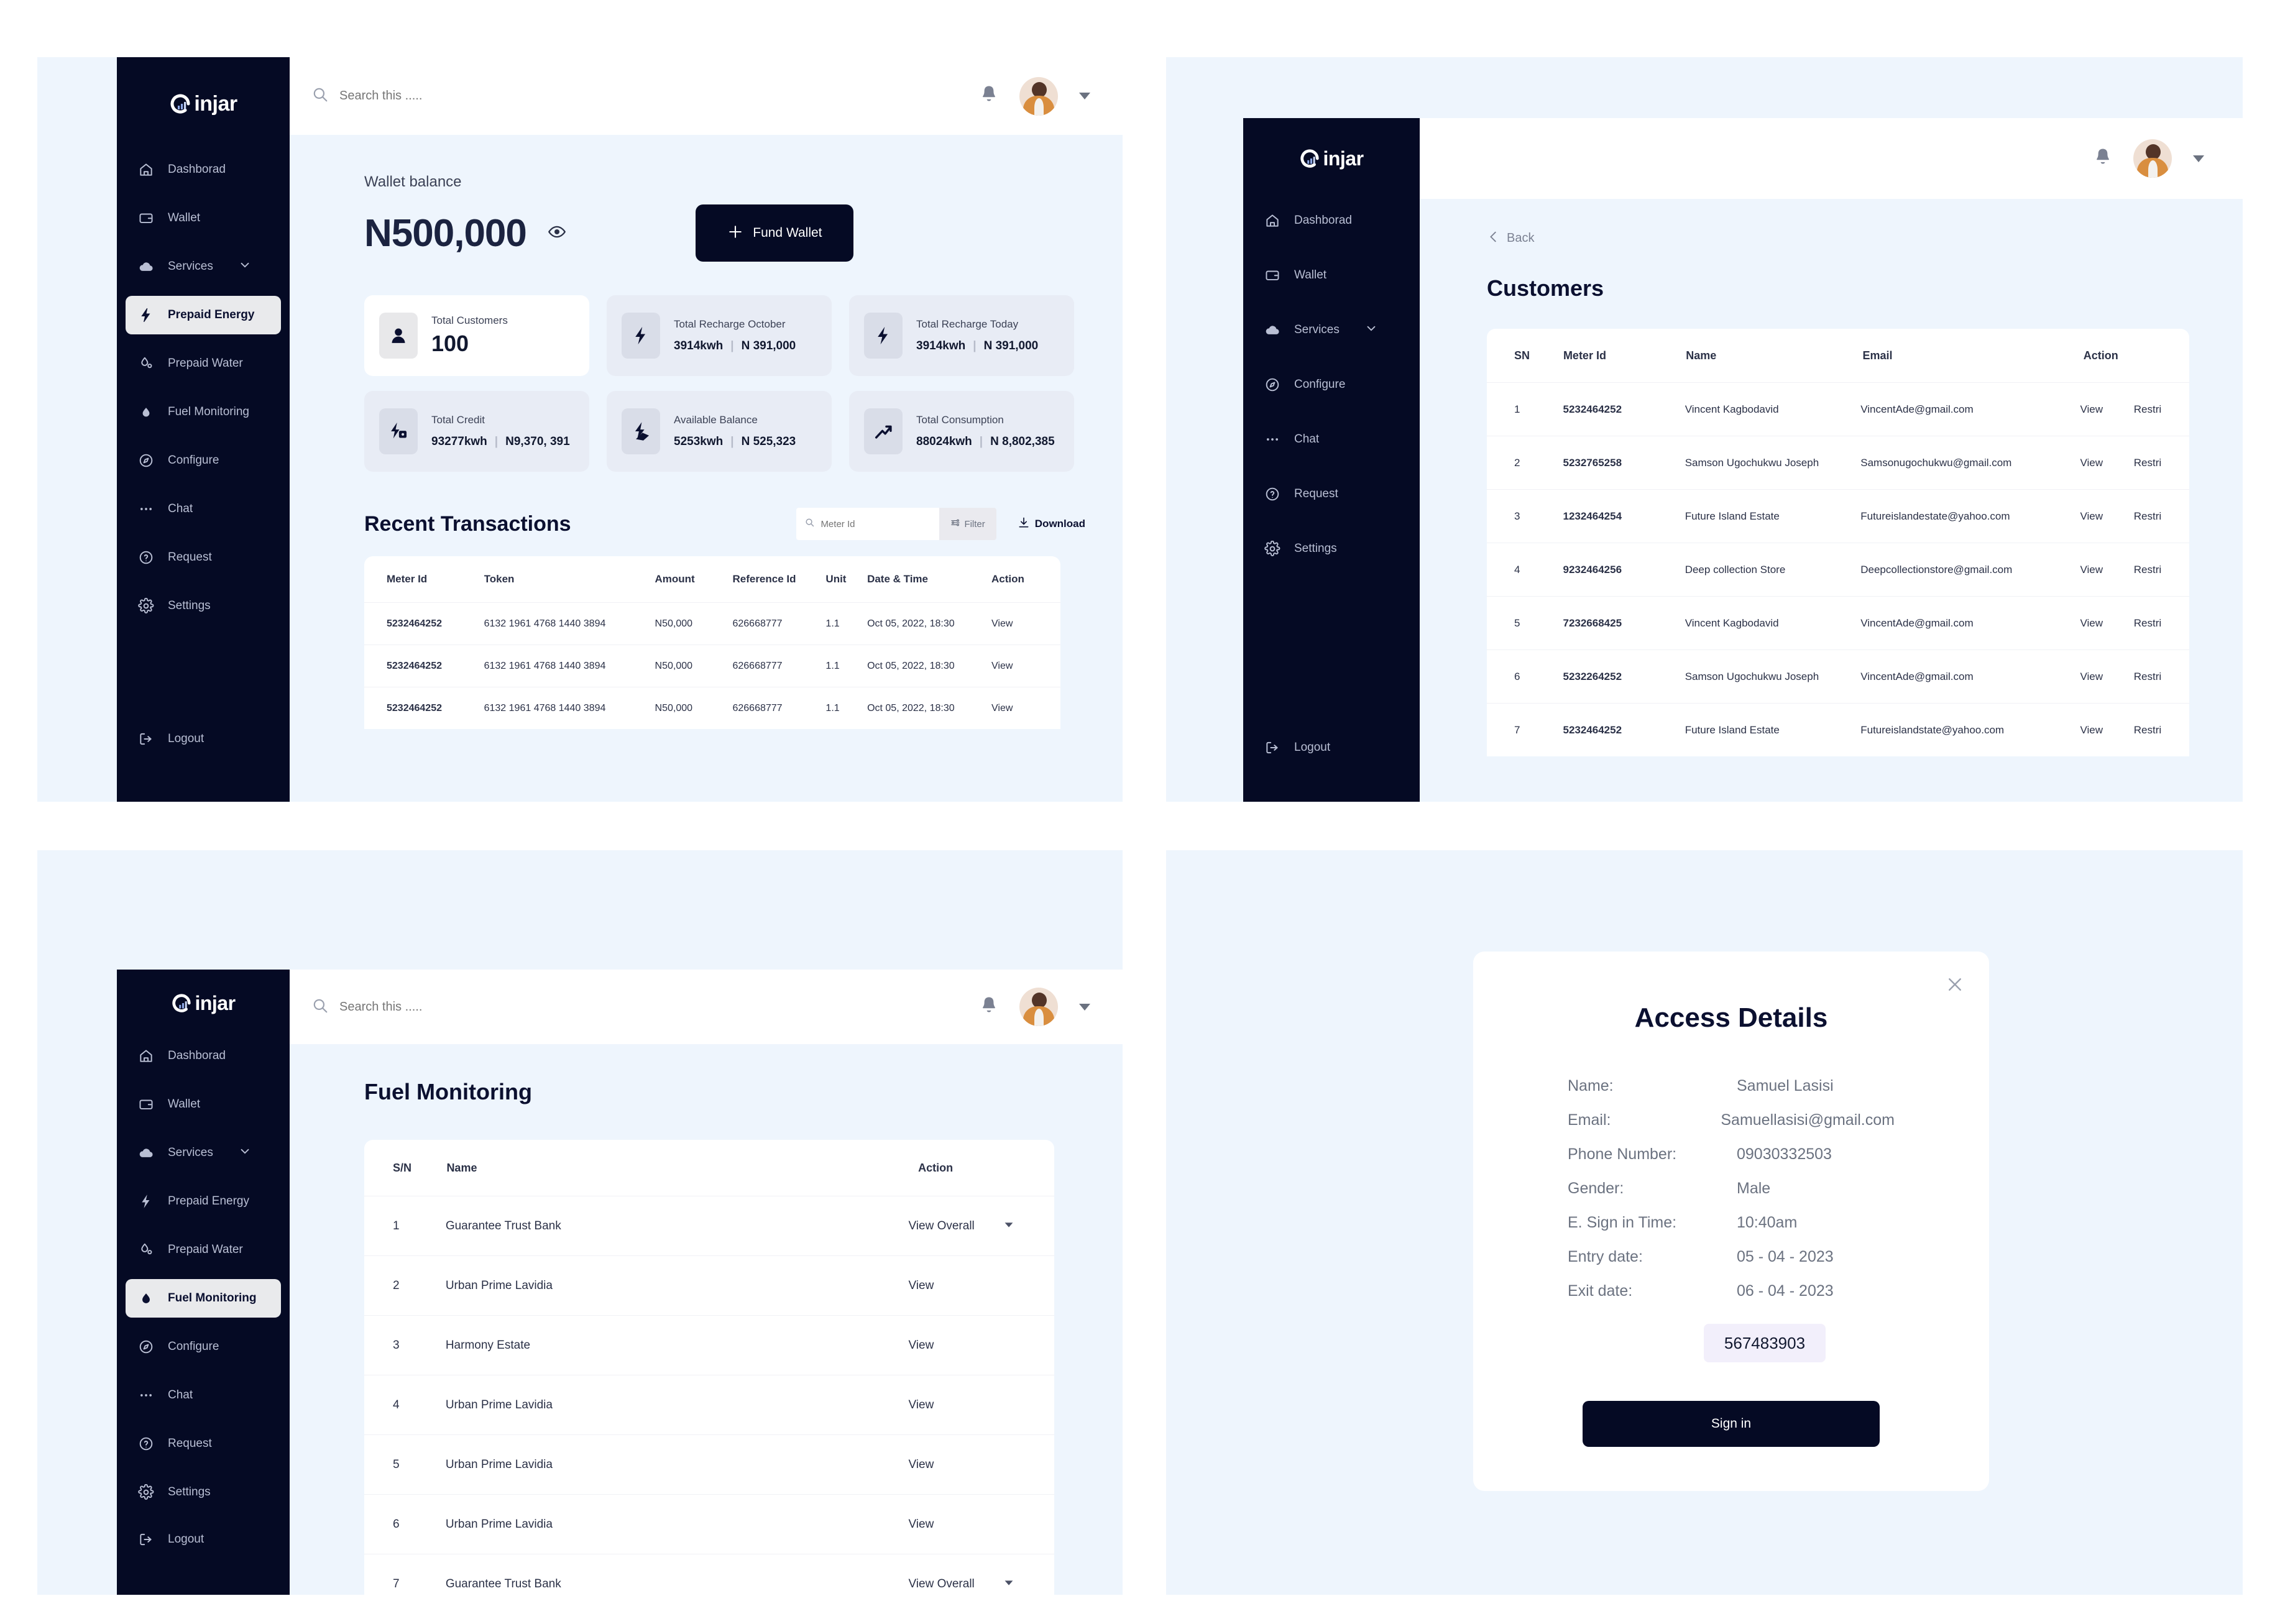  What do you see at coordinates (709, 1574) in the screenshot?
I see `table-row: 7 Guarantee Trust Bank View Overall` at bounding box center [709, 1574].